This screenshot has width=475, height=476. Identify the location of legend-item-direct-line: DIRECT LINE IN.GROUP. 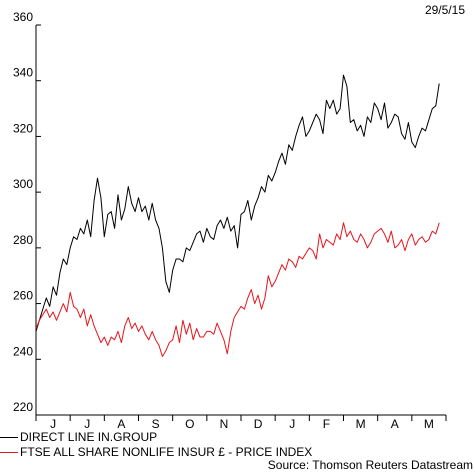
(78, 437).